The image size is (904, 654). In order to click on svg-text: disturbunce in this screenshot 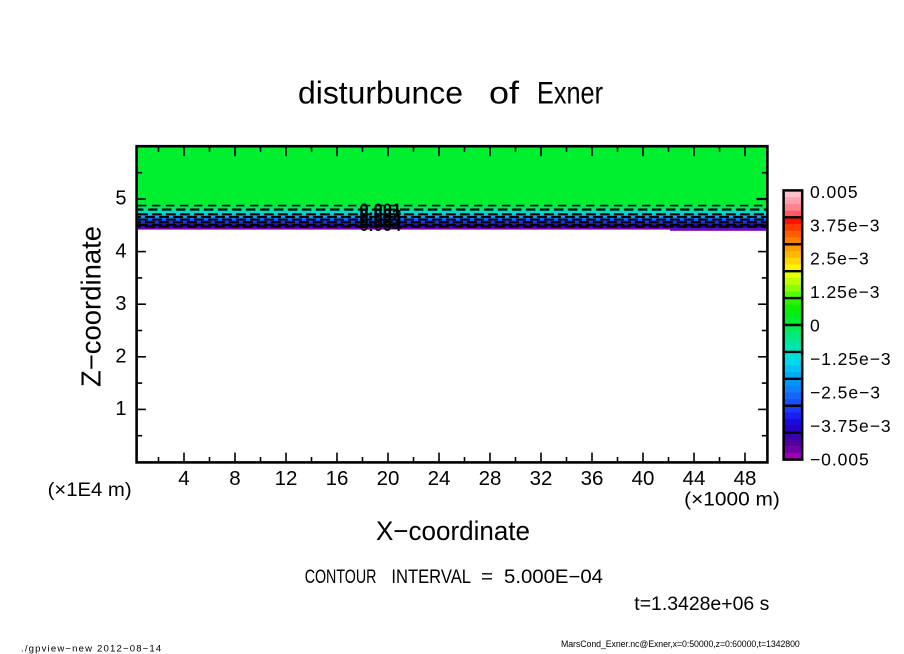, I will do `click(380, 93)`.